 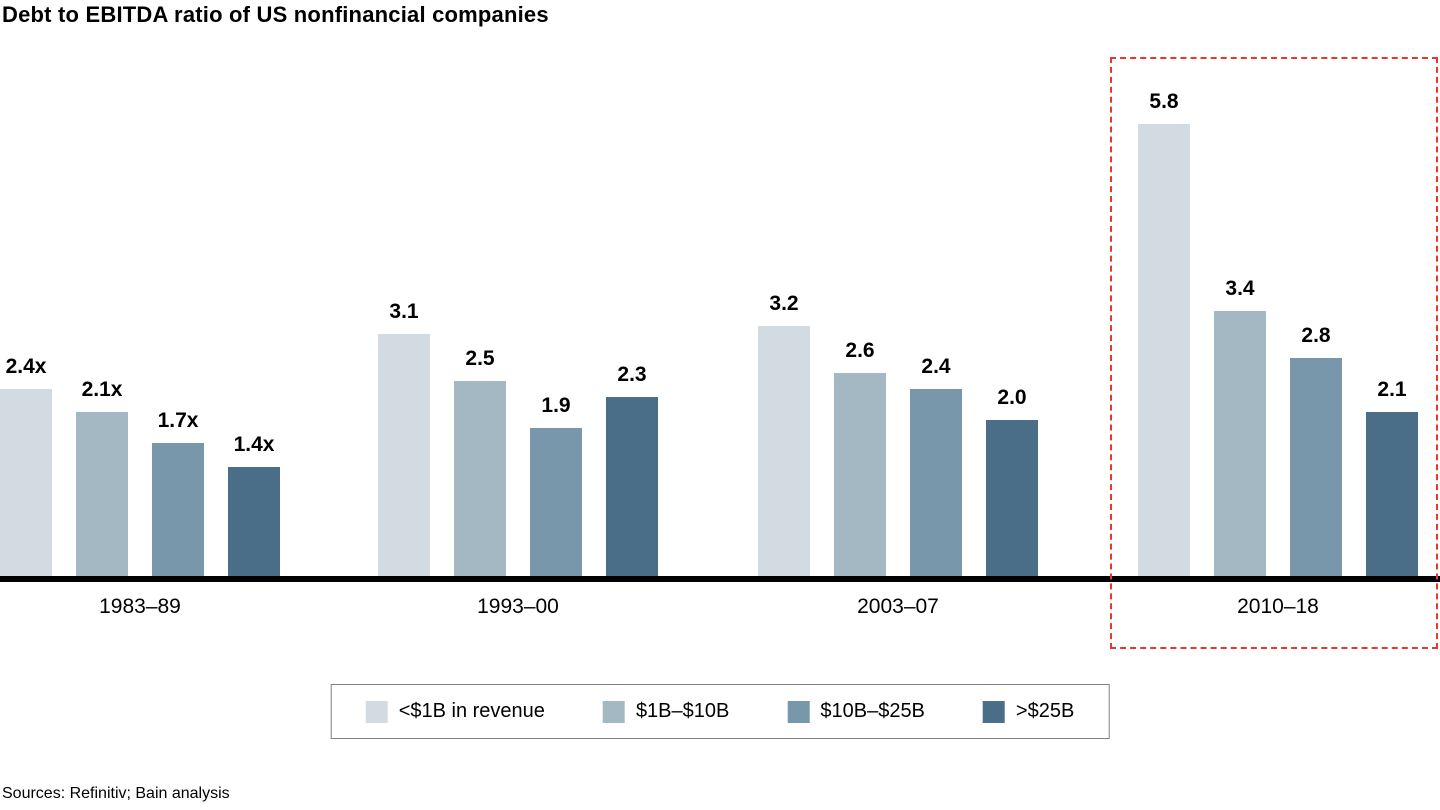 I want to click on bar: 3.2, so click(x=784, y=434).